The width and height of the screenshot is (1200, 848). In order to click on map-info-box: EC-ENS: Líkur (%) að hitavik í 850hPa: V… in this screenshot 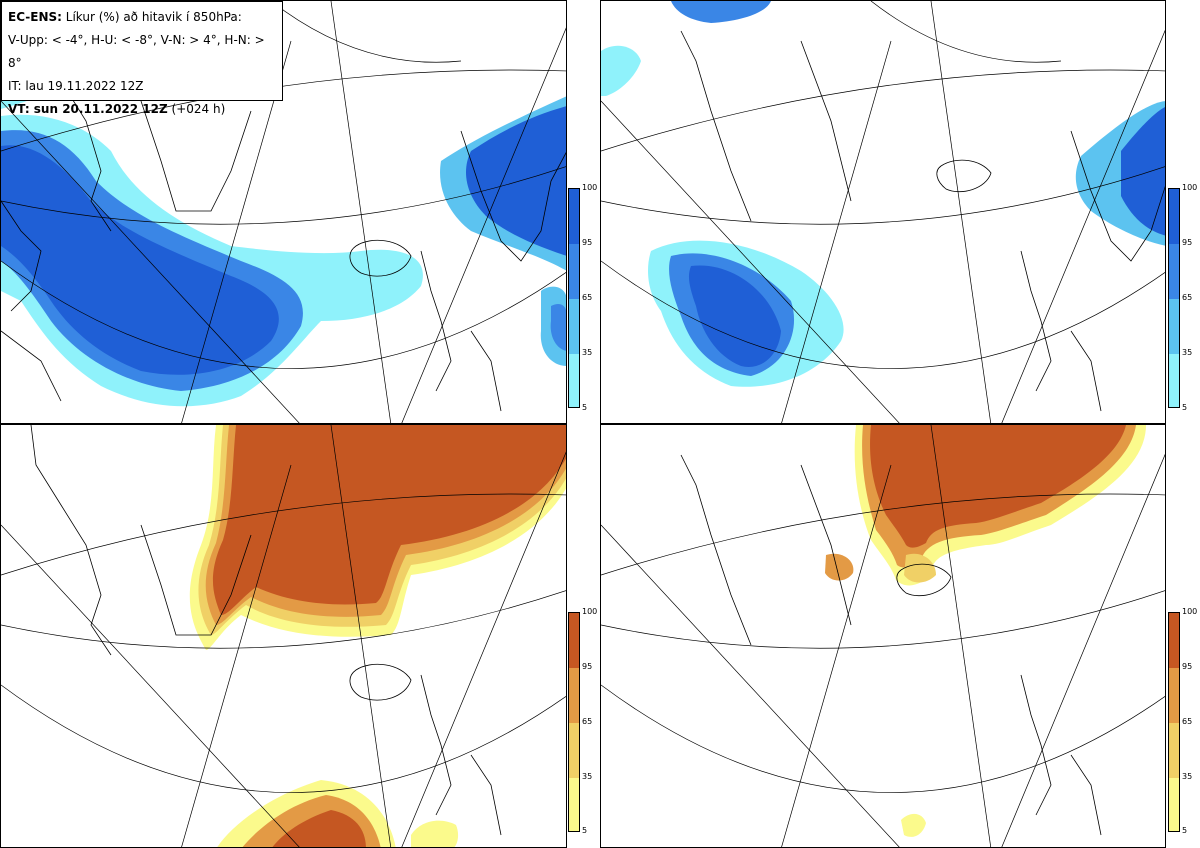, I will do `click(142, 58)`.